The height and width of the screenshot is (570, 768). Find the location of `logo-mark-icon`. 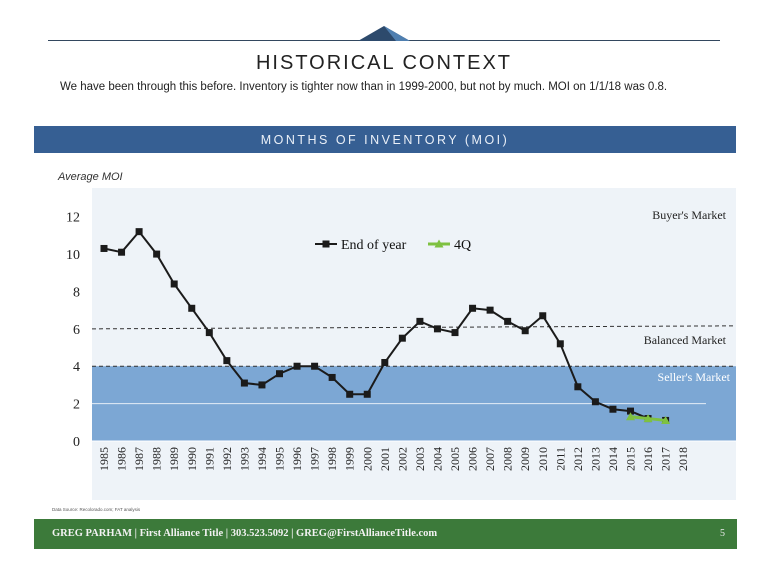

logo-mark-icon is located at coordinates (384, 33).